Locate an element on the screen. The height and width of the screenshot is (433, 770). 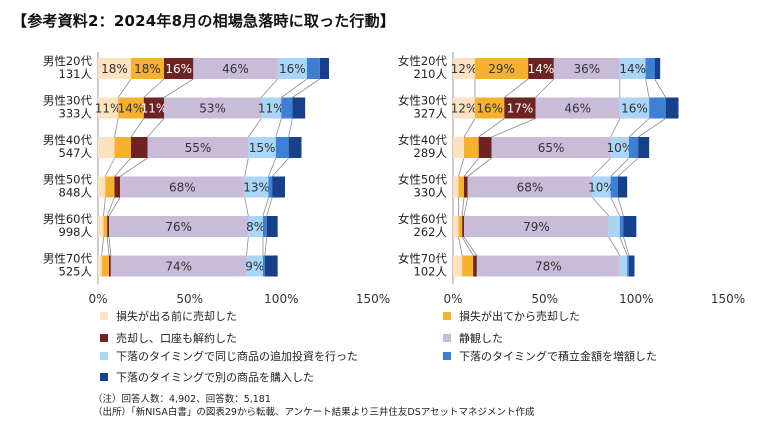
x-tick-label: 150% is located at coordinates (728, 299).